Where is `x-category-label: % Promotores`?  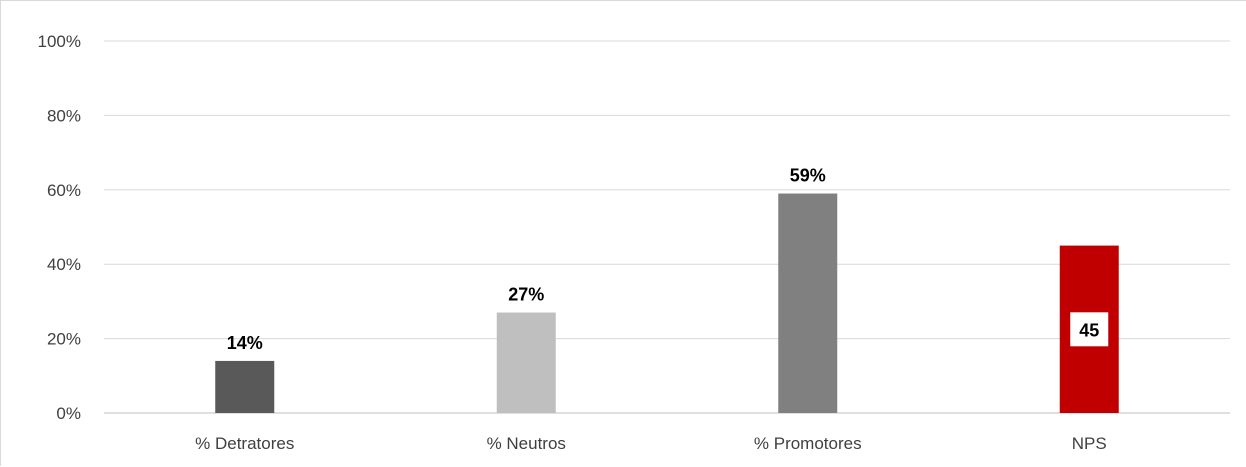
x-category-label: % Promotores is located at coordinates (808, 443).